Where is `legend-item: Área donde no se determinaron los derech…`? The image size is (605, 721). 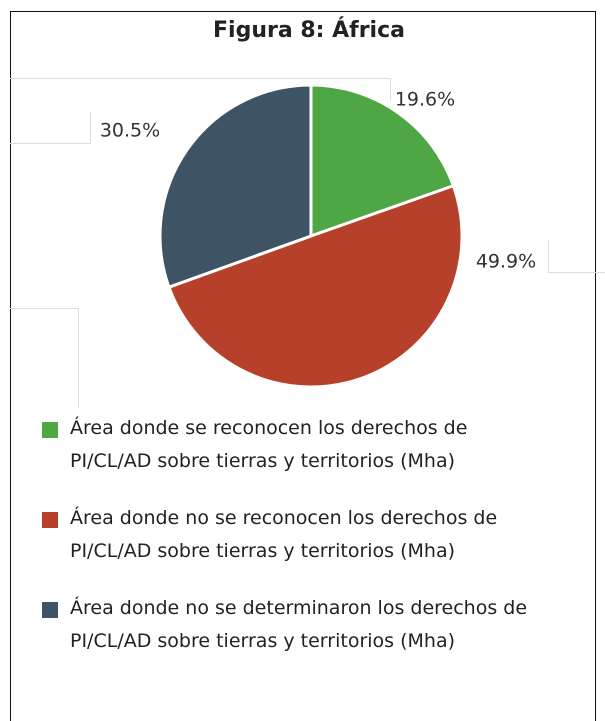 legend-item: Área donde no se determinaron los derech… is located at coordinates (290, 625).